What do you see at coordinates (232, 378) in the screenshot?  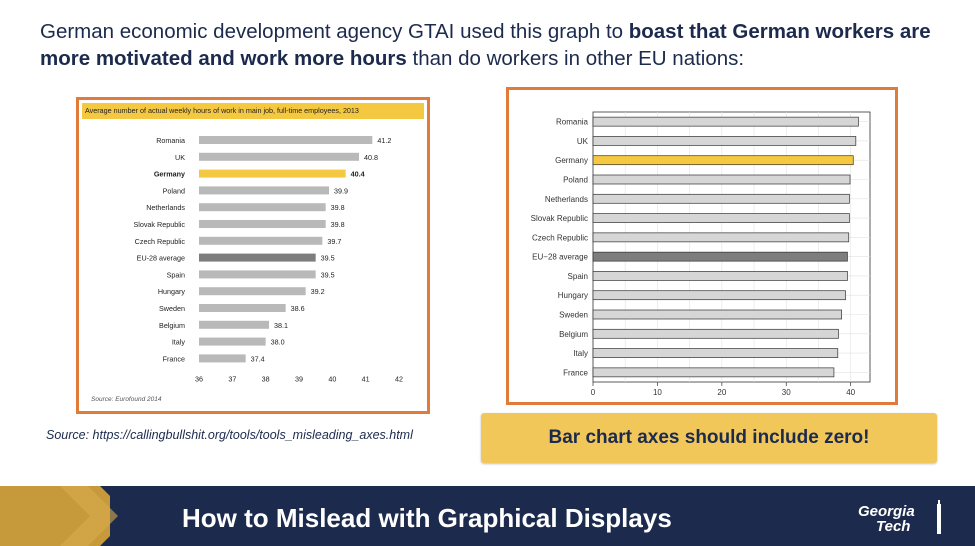 I see `x-tick-37: 37` at bounding box center [232, 378].